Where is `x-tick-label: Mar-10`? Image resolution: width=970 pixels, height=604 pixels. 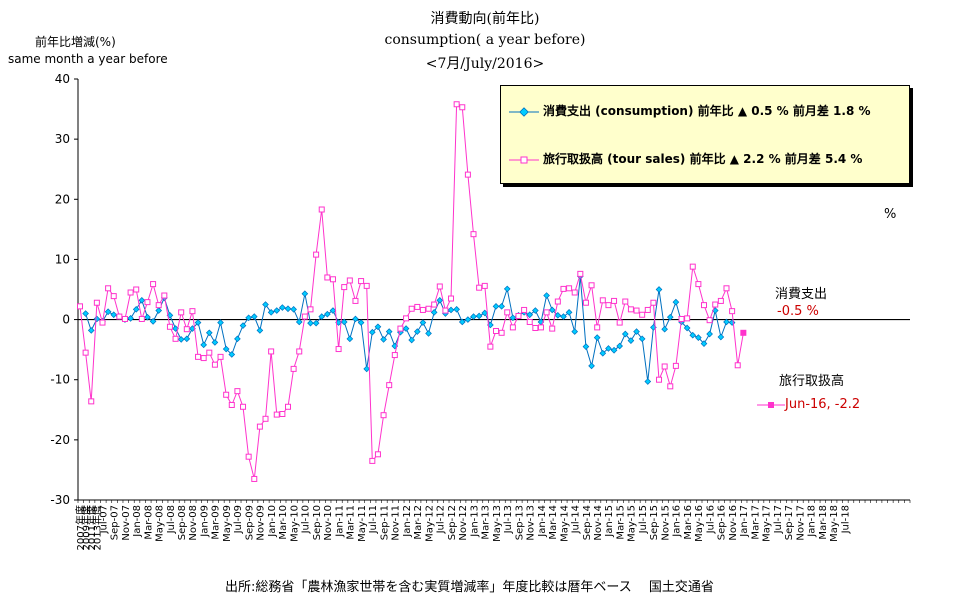
x-tick-label: Mar-10 is located at coordinates (283, 522).